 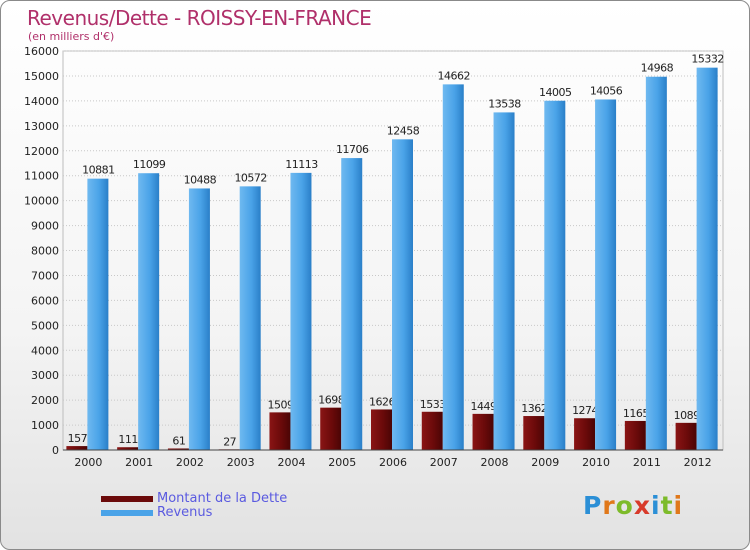 What do you see at coordinates (698, 462) in the screenshot?
I see `x-tick-label: 2012` at bounding box center [698, 462].